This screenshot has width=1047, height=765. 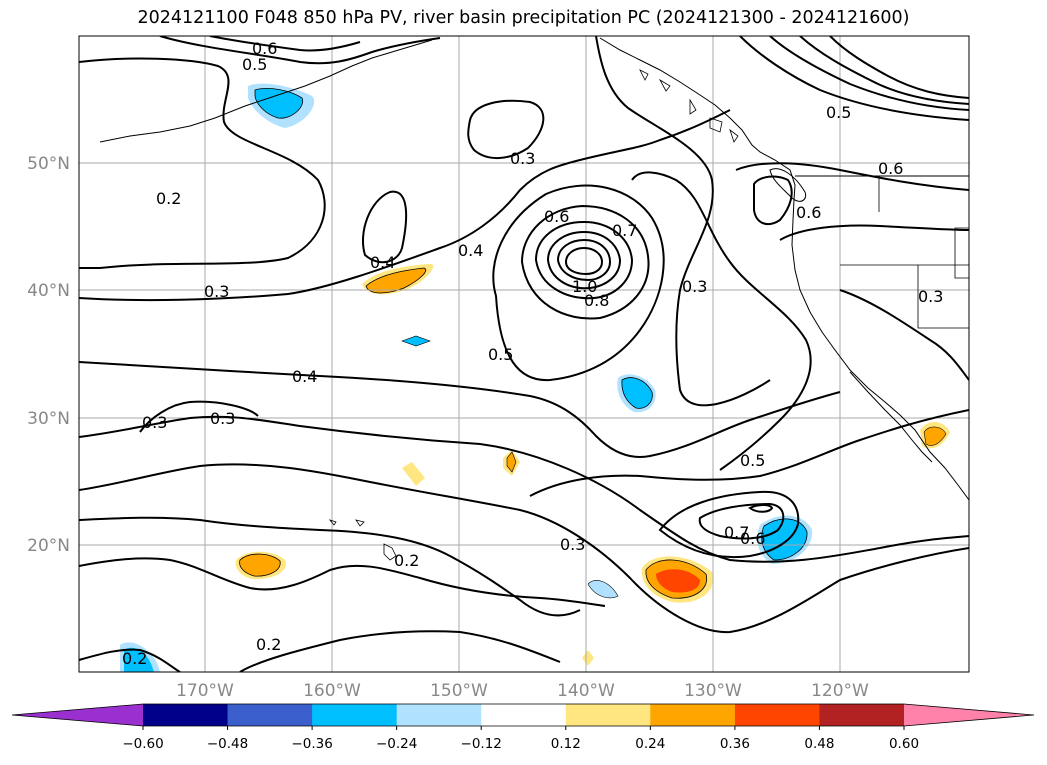 I want to click on lon-label: 160°W, so click(x=332, y=691).